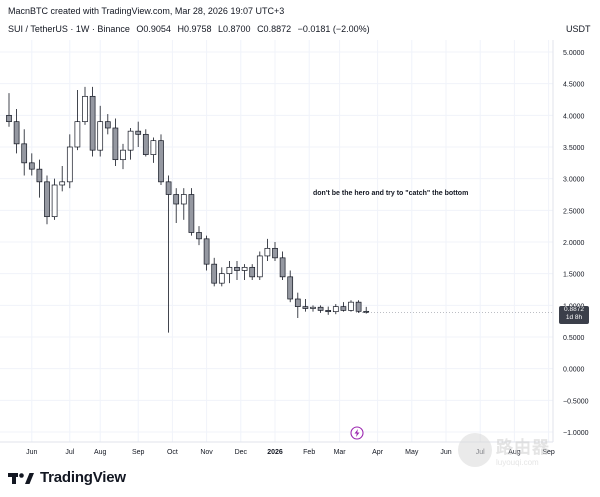  What do you see at coordinates (234, 29) in the screenshot?
I see `low-value: L0.8700` at bounding box center [234, 29].